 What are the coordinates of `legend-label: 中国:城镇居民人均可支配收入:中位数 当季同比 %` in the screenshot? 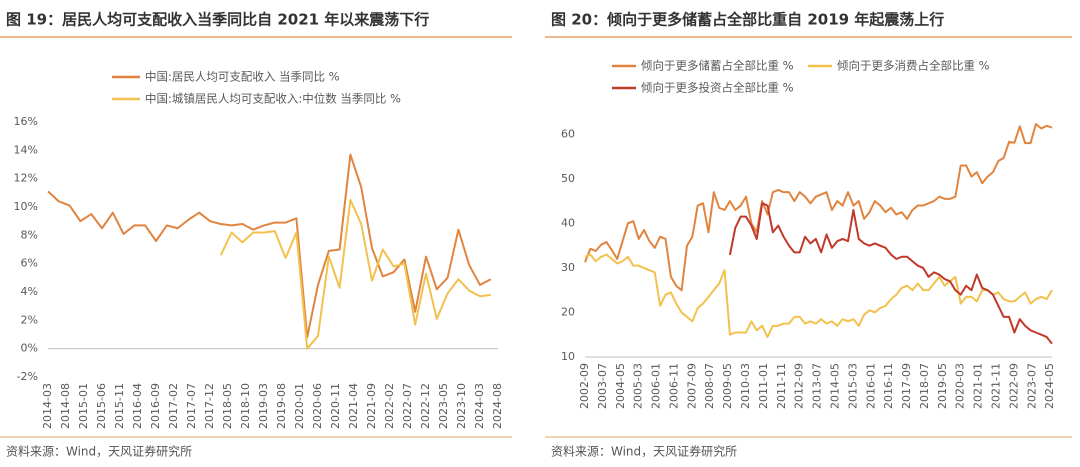 It's located at (273, 99).